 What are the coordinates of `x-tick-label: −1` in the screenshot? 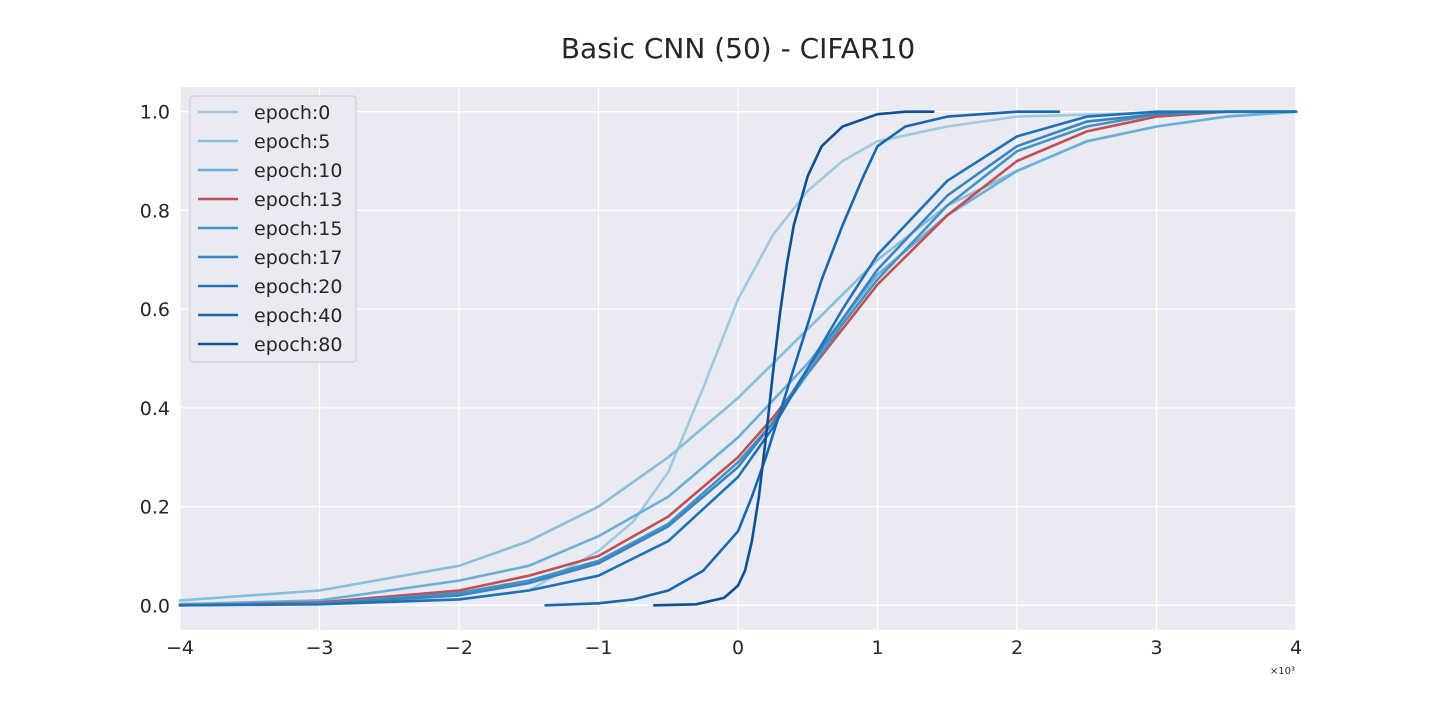 It's located at (598, 648).